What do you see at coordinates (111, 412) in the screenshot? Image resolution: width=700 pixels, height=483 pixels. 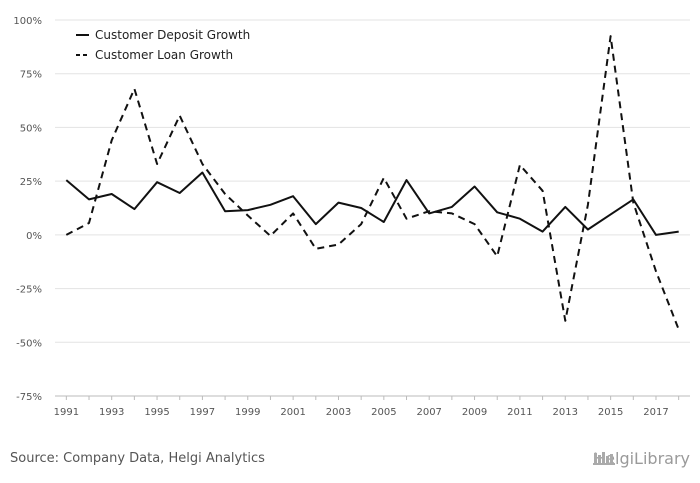 I see `x-tick-label: 1993` at bounding box center [111, 412].